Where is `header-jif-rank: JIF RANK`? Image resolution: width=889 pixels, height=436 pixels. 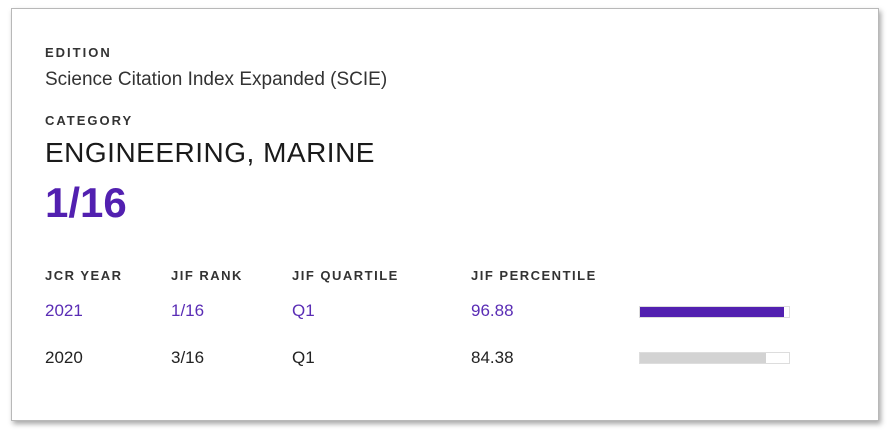
header-jif-rank: JIF RANK is located at coordinates (207, 275).